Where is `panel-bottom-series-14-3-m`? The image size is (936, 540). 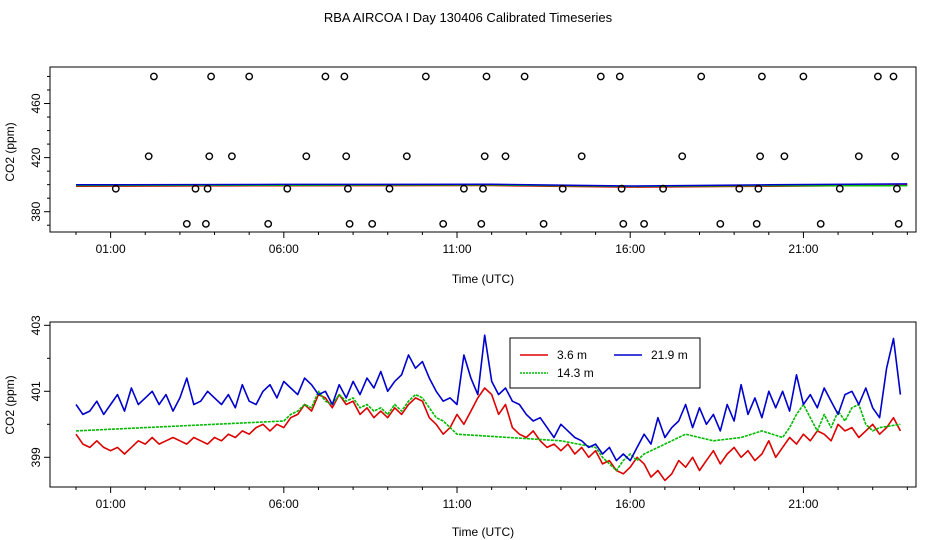 panel-bottom-series-14-3-m is located at coordinates (488, 431).